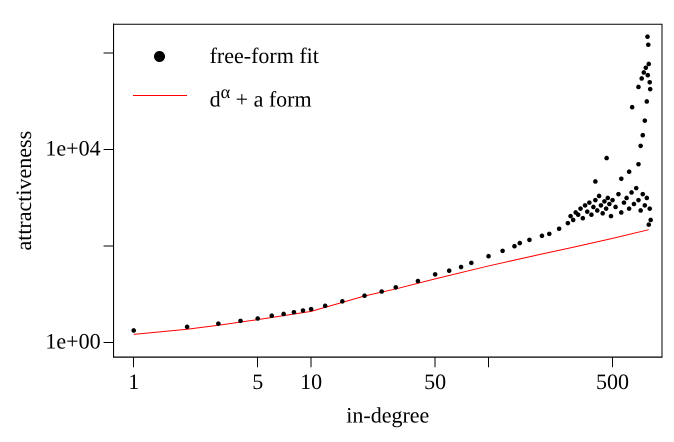 The height and width of the screenshot is (442, 674). I want to click on x-tick-label: 10, so click(311, 381).